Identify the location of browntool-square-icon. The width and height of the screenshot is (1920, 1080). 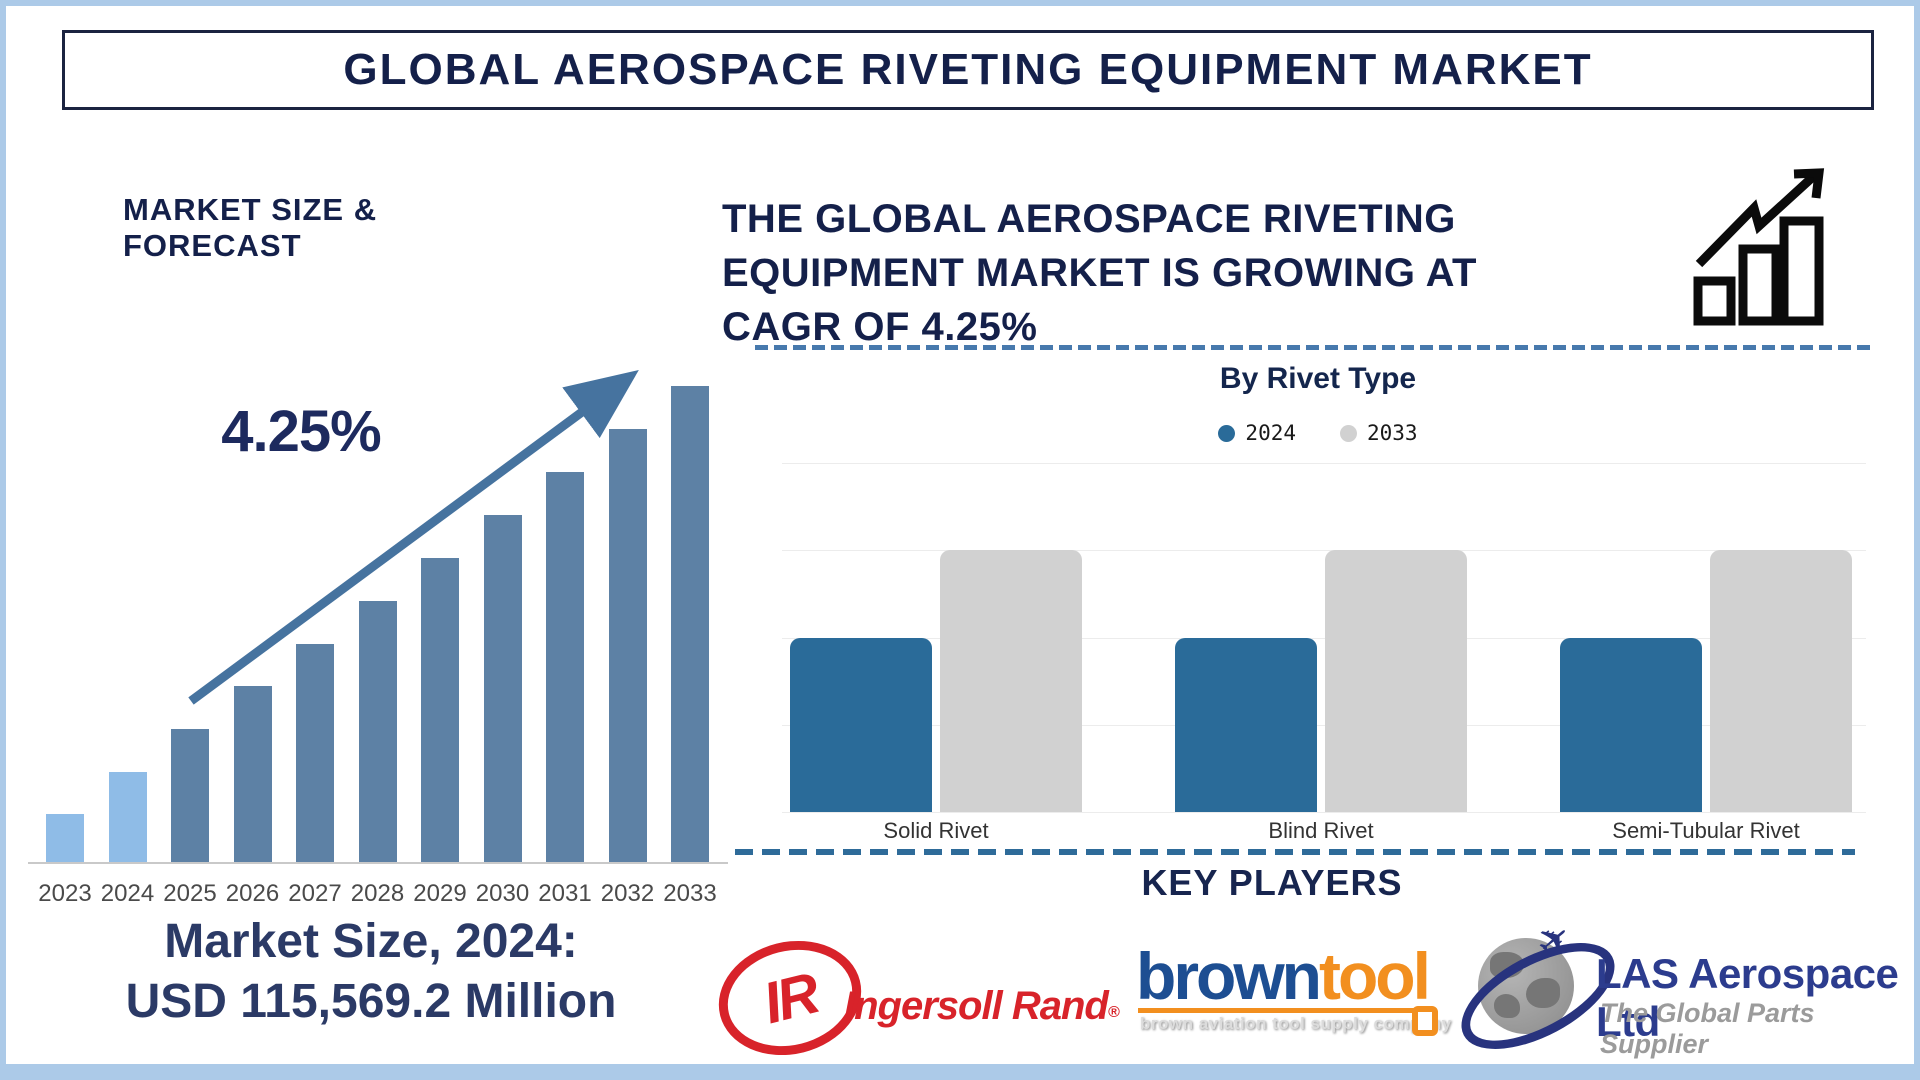
(1425, 1021).